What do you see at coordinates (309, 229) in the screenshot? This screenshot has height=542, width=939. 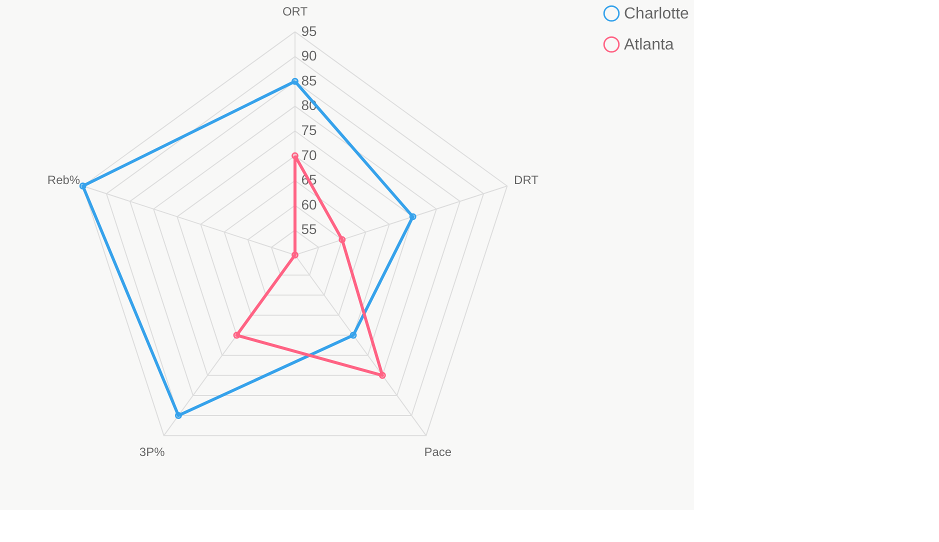 I see `y-tick-label: 55` at bounding box center [309, 229].